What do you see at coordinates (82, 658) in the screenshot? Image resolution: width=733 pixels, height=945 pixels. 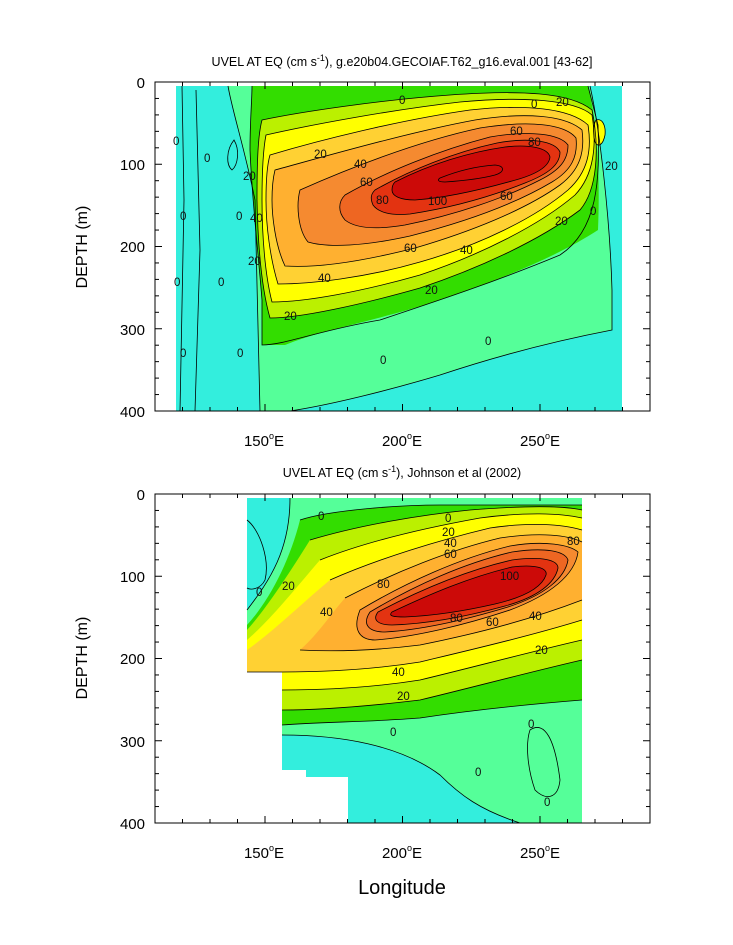 I see `y-axis-label-bottom: DEPTH (m)` at bounding box center [82, 658].